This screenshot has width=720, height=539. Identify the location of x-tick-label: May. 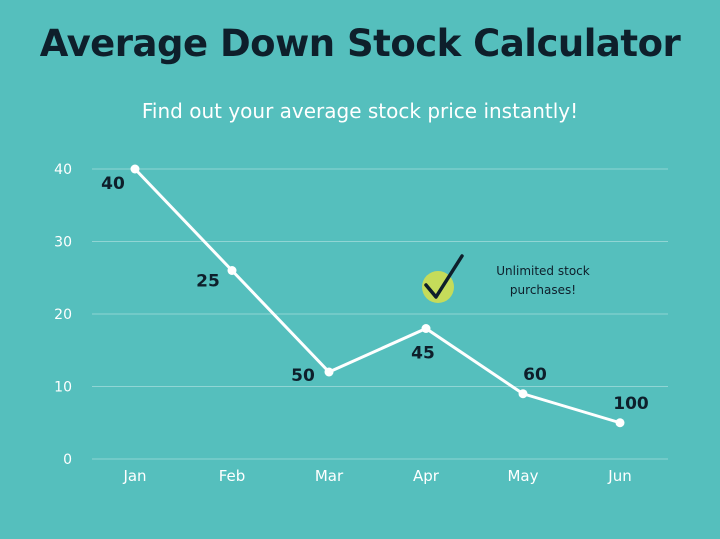
(522, 476).